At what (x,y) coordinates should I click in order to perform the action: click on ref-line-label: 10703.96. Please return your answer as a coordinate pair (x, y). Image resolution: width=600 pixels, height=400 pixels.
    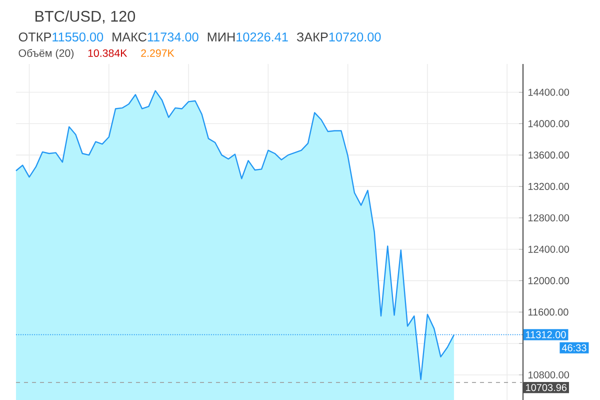
    Looking at the image, I should click on (546, 388).